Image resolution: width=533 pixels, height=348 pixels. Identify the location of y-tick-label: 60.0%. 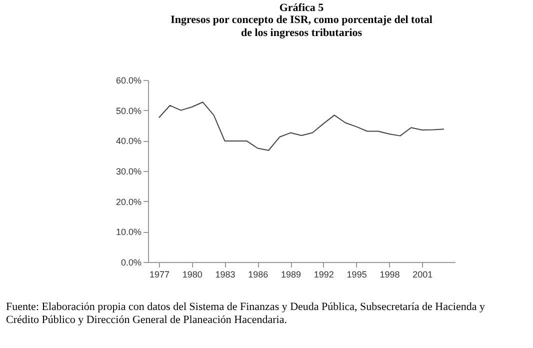
(129, 81).